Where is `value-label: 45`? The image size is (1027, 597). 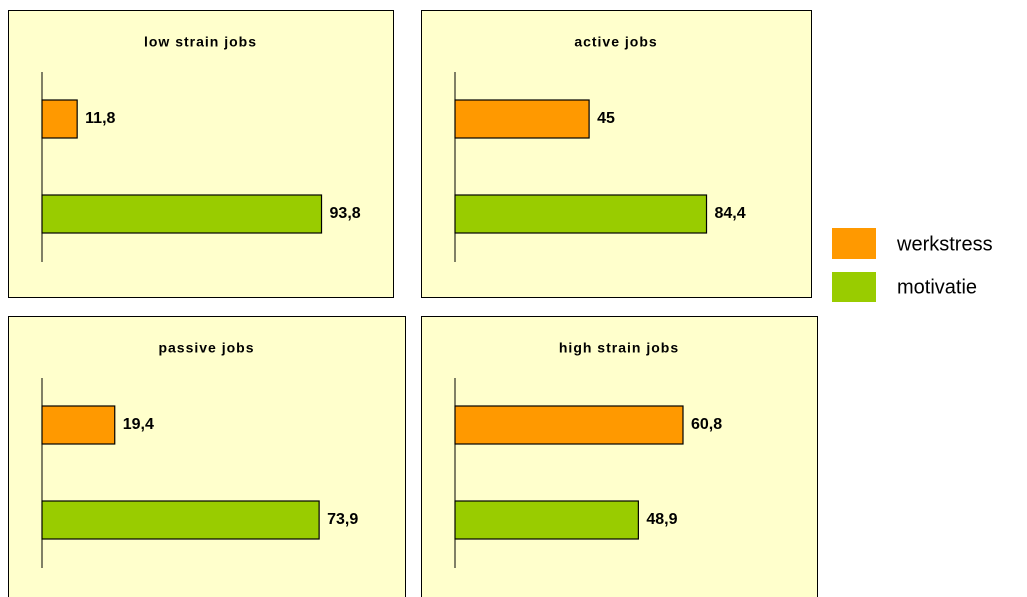
value-label: 45 is located at coordinates (606, 118).